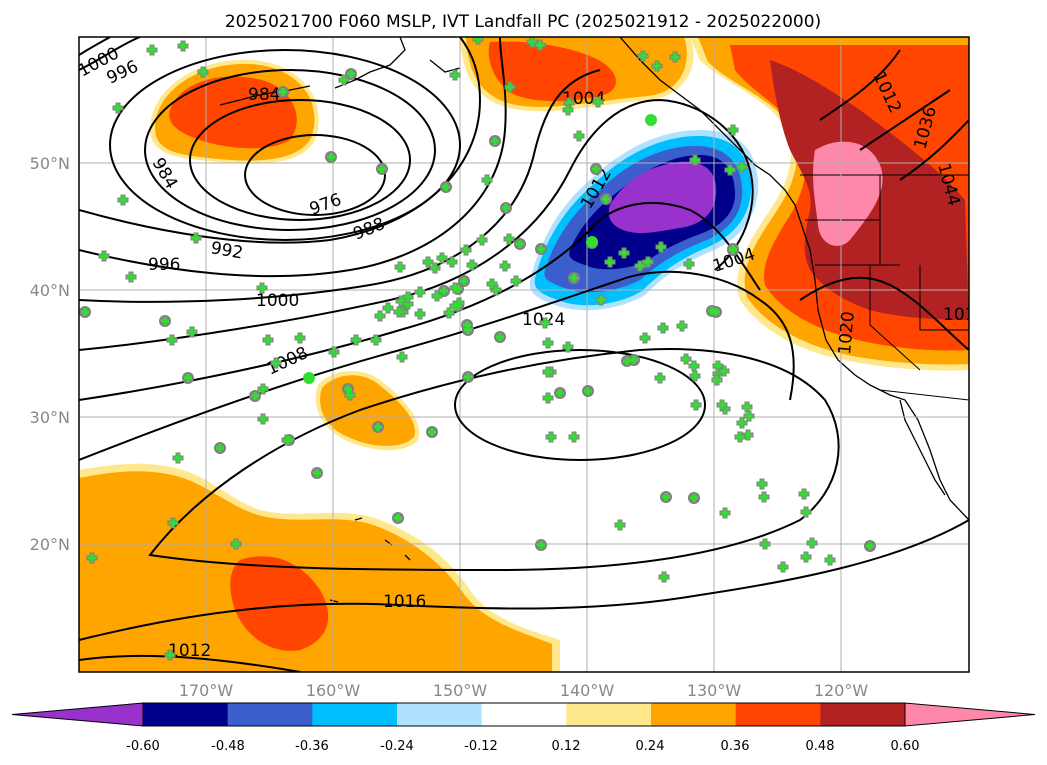 This screenshot has height=765, width=1047. I want to click on colorbar-frame, so click(524, 714).